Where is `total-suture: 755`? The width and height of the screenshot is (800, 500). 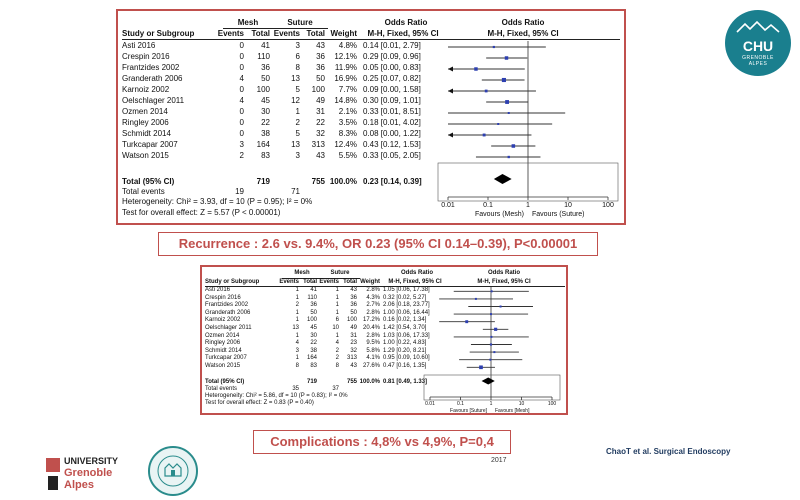
total-suture: 755 is located at coordinates (318, 181).